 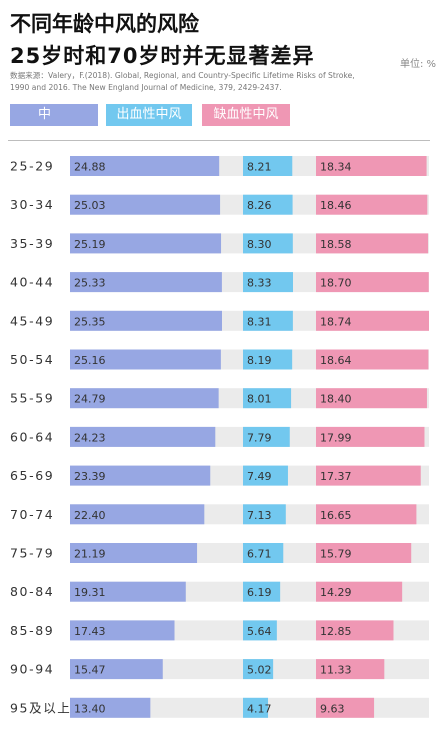 What do you see at coordinates (90, 476) in the screenshot?
I see `data-label-stroke: 23.39` at bounding box center [90, 476].